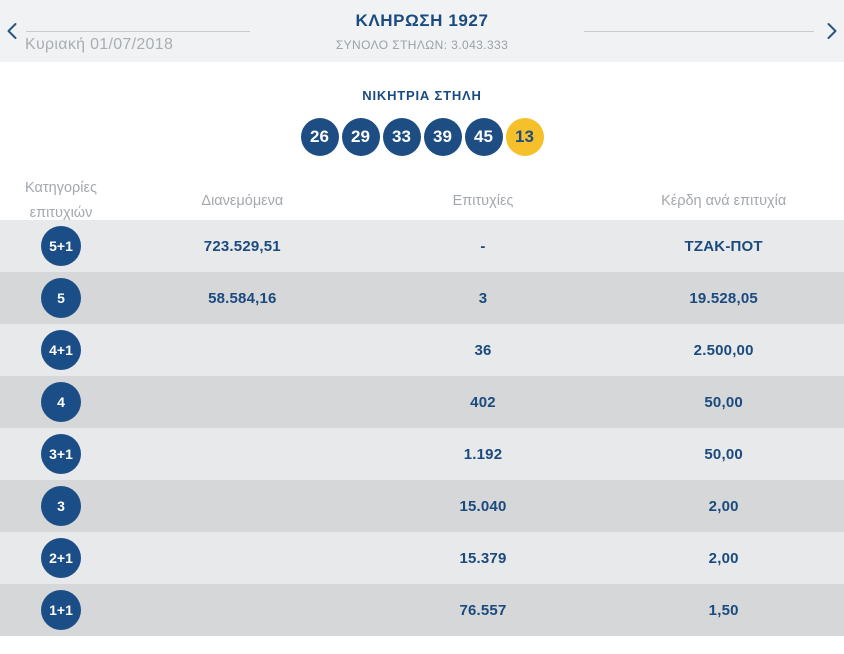  What do you see at coordinates (483, 137) in the screenshot?
I see `winning-number-ball: 45` at bounding box center [483, 137].